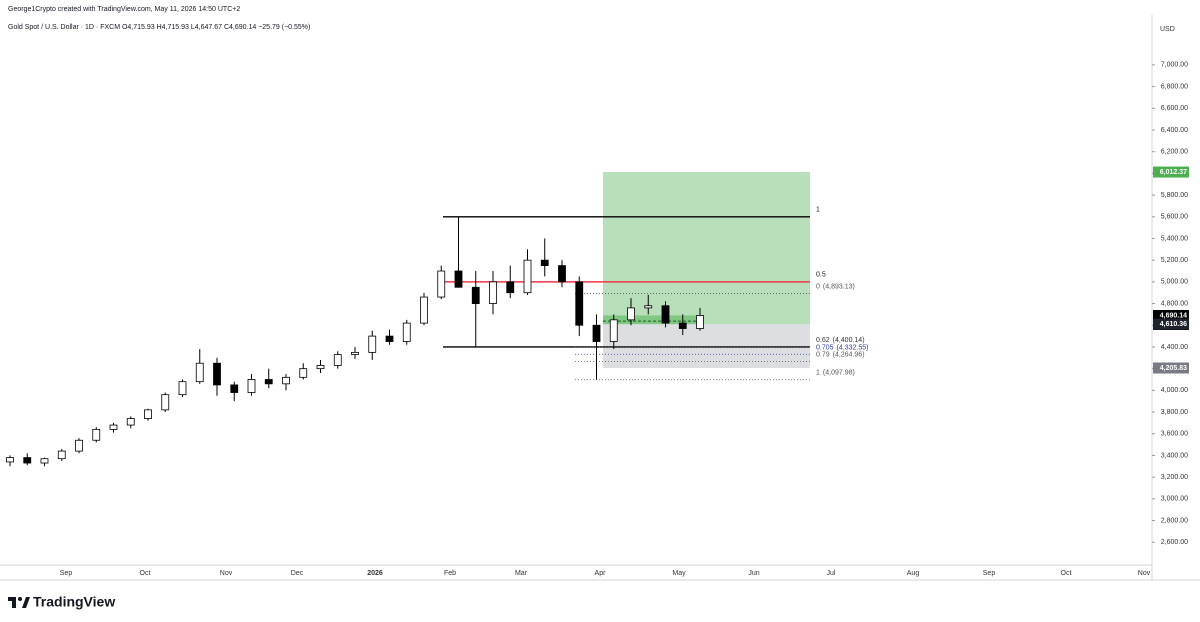 This screenshot has width=1200, height=622. Describe the element at coordinates (450, 573) in the screenshot. I see `x-tick-label: Feb` at that location.